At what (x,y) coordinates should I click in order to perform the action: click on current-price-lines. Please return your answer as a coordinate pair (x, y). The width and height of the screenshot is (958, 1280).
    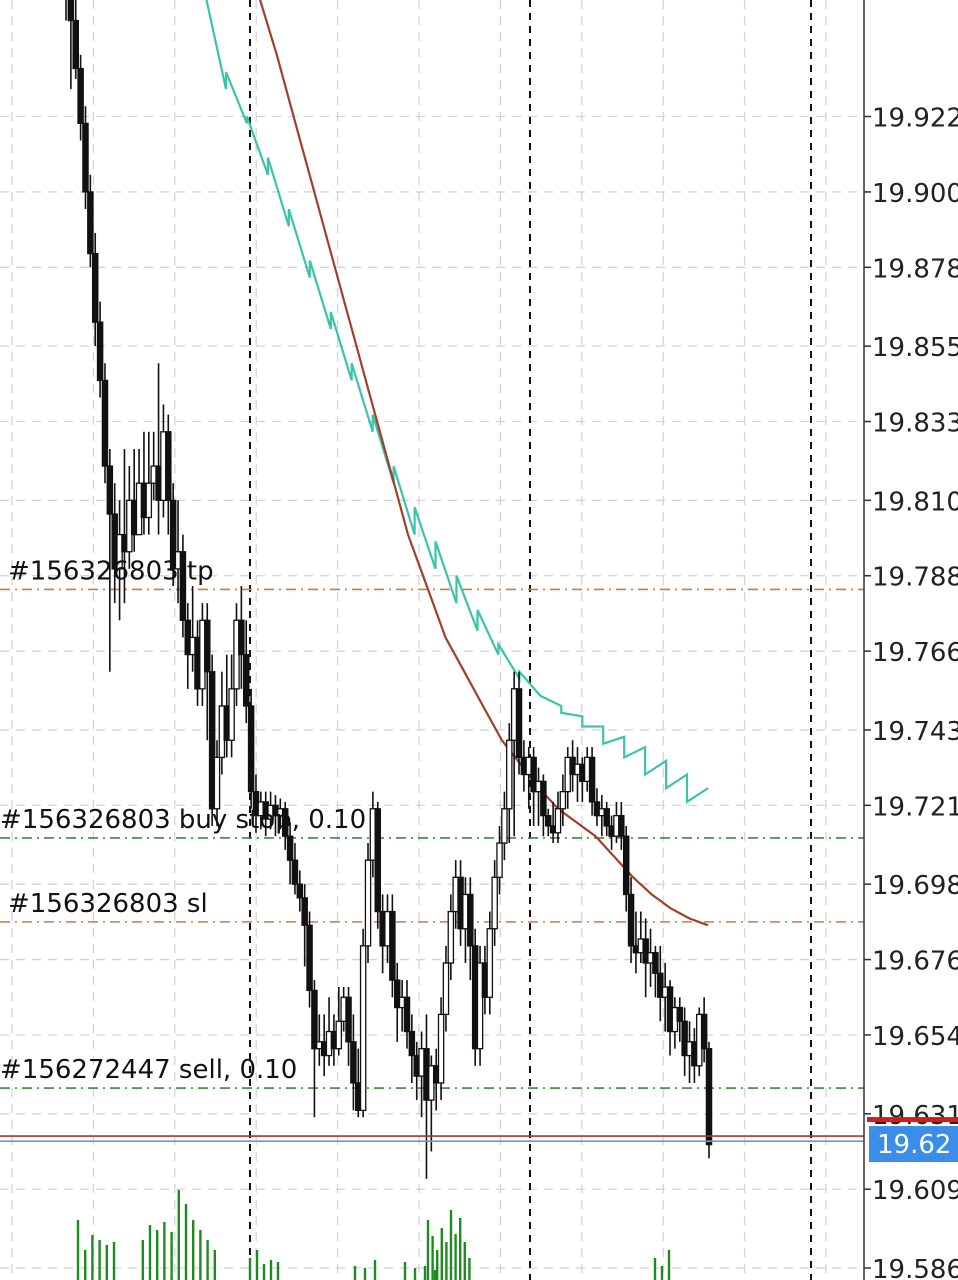
    Looking at the image, I should click on (432, 1139).